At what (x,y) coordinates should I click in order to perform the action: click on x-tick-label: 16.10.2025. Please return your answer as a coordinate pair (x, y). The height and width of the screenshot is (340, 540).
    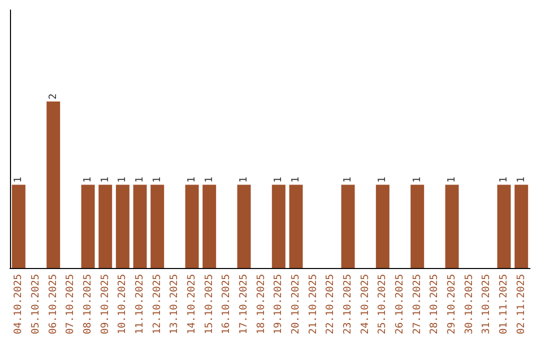
    Looking at the image, I should click on (226, 304).